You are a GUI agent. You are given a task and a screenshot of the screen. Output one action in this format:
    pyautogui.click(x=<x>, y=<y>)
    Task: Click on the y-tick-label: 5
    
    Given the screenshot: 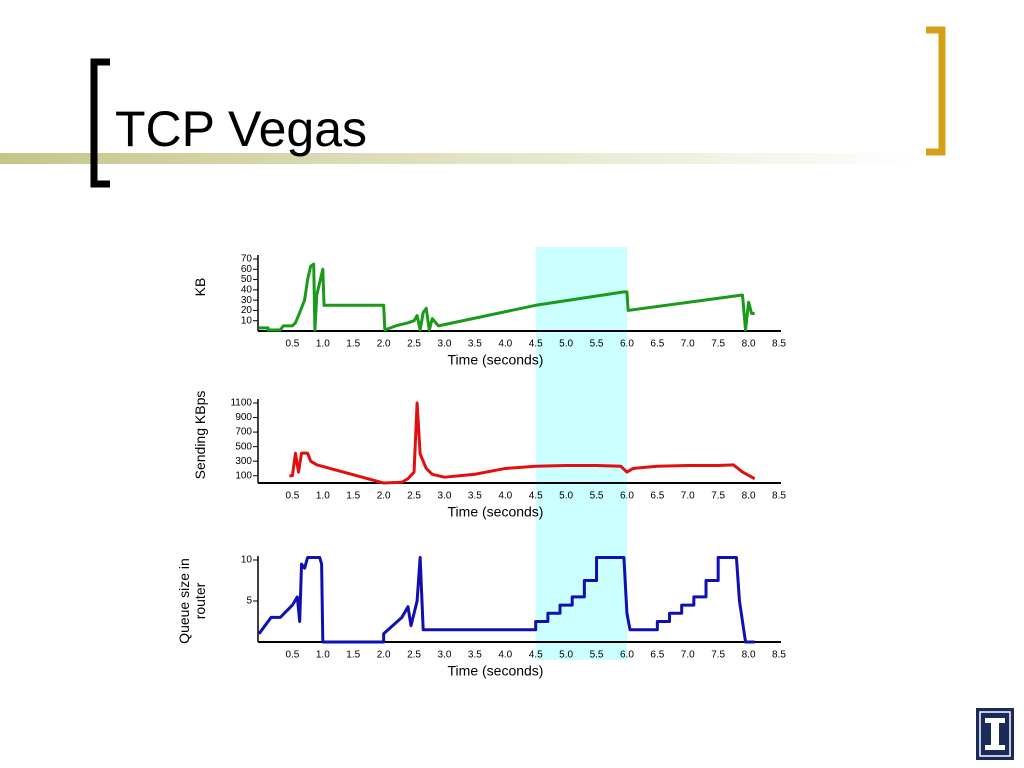 What is the action you would take?
    pyautogui.click(x=249, y=601)
    